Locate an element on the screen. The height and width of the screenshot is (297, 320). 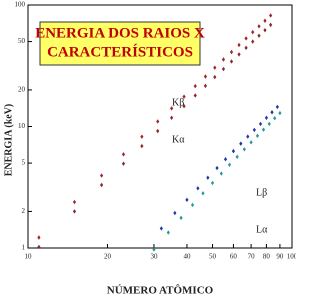
y-tick-label: 100 is located at coordinates (20, 5).